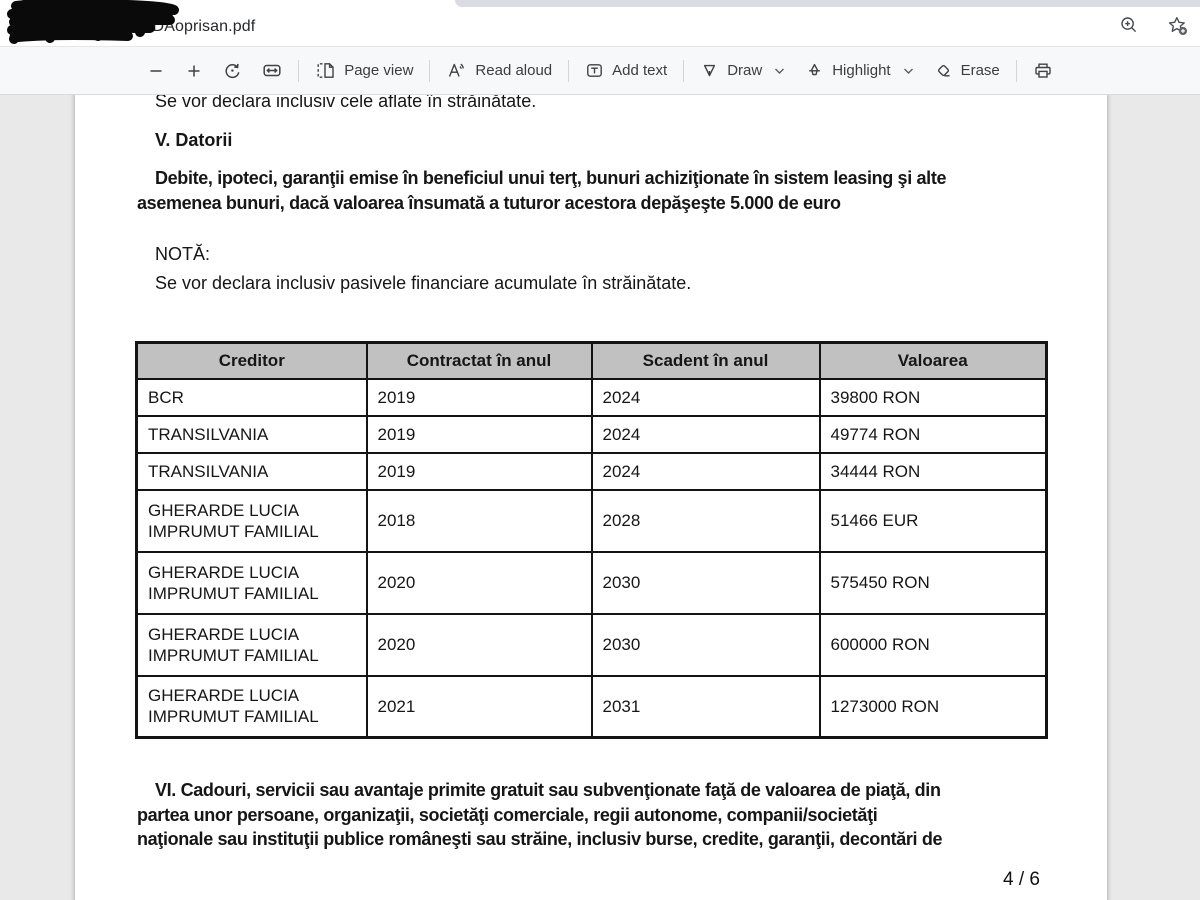  I want to click on zoom-in-button, so click(194, 71).